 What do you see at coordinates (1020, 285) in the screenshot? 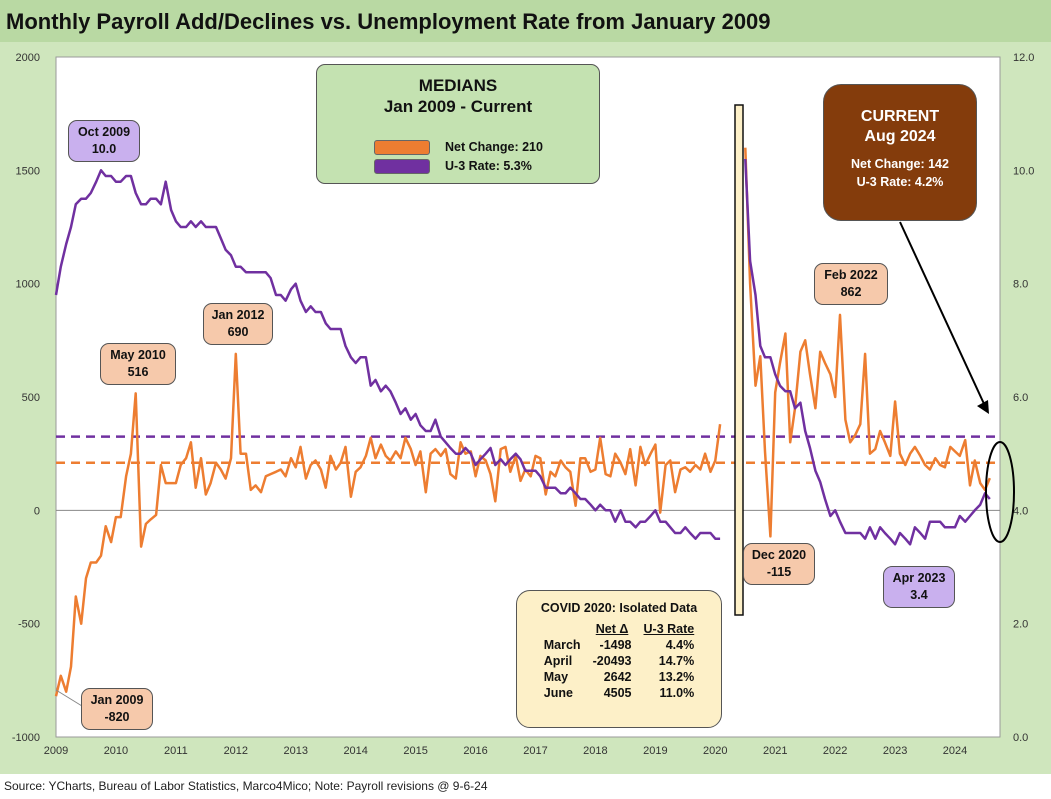
I see `y-right-tick-label: 8.0` at bounding box center [1020, 285].